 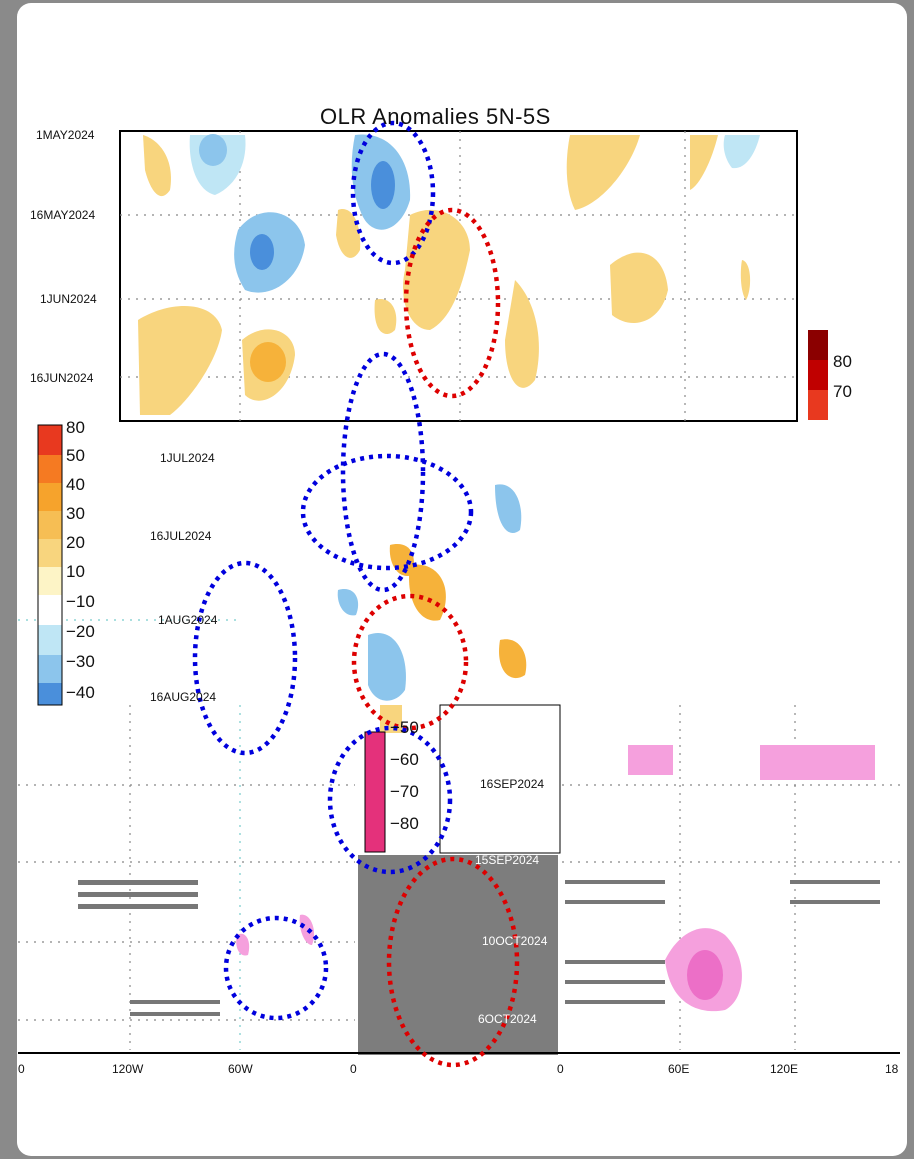 I want to click on inset-y-tick-label: 6OCT2024, so click(x=507, y=1019).